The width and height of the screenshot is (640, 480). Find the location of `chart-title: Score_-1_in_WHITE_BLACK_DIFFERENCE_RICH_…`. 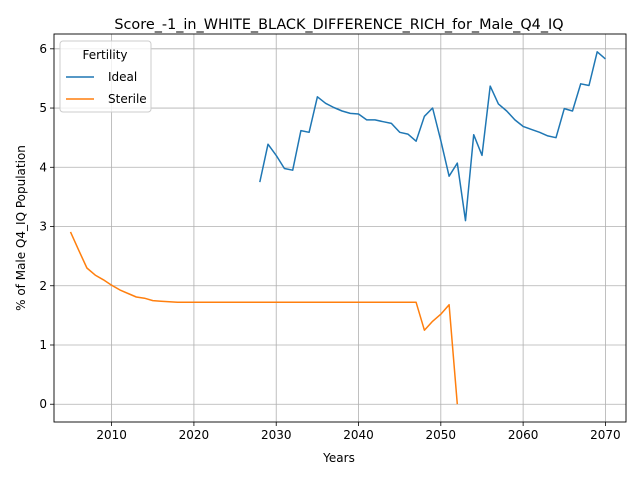

chart-title: Score_-1_in_WHITE_BLACK_DIFFERENCE_RICH_… is located at coordinates (338, 25).